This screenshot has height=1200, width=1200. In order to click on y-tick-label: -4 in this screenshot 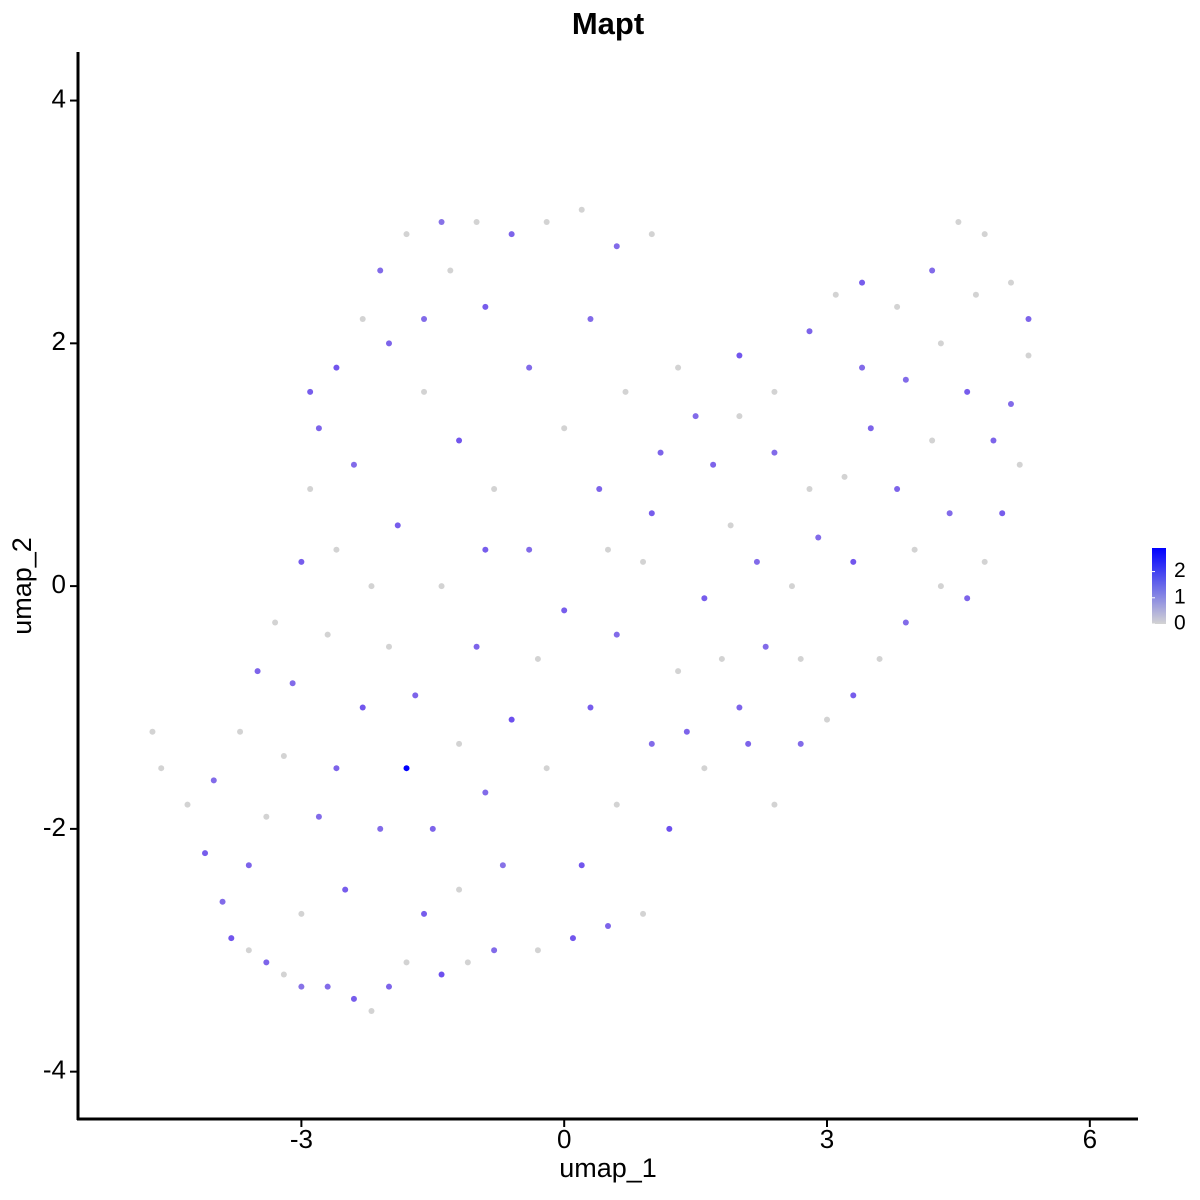, I will do `click(54, 1070)`.